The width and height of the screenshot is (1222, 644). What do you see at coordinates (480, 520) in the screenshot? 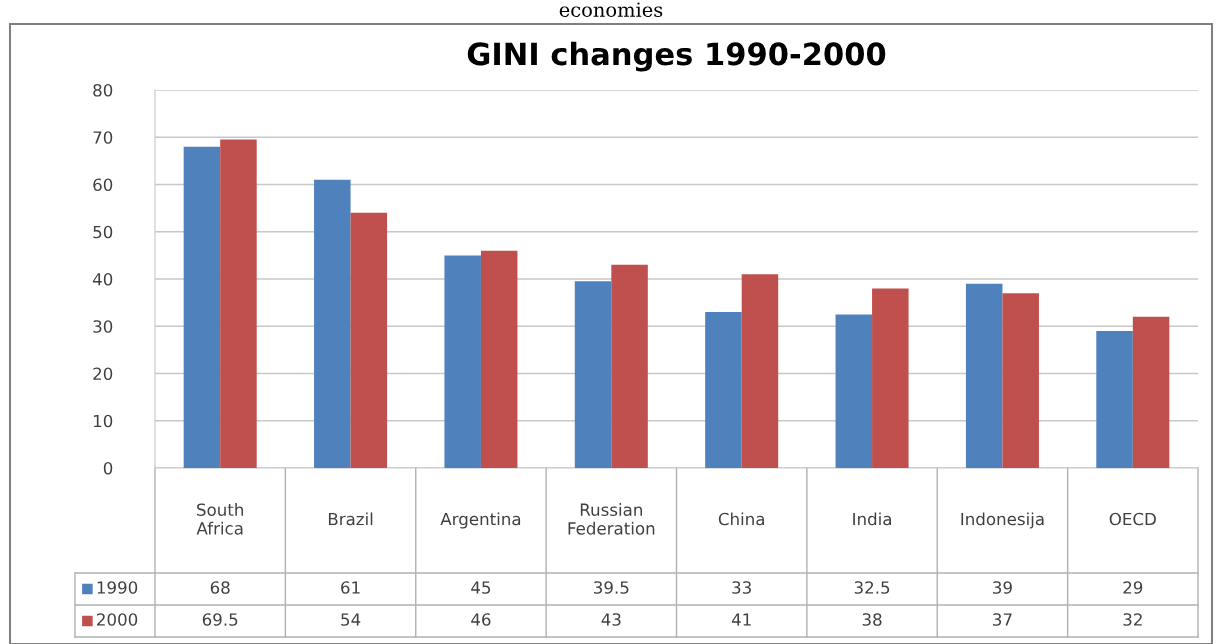
I see `x-tick-label: Argentina` at bounding box center [480, 520].